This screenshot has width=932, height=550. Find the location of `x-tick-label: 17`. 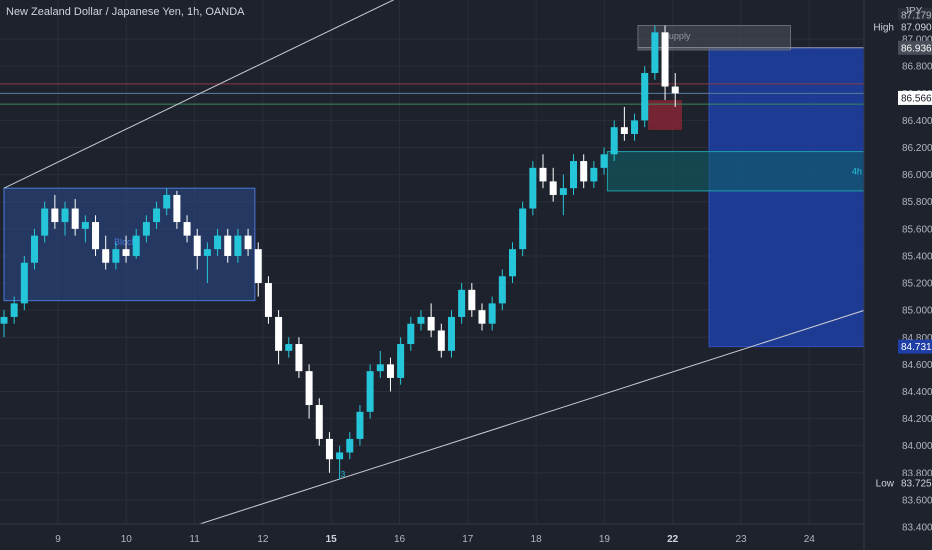

x-tick-label: 17 is located at coordinates (468, 539).